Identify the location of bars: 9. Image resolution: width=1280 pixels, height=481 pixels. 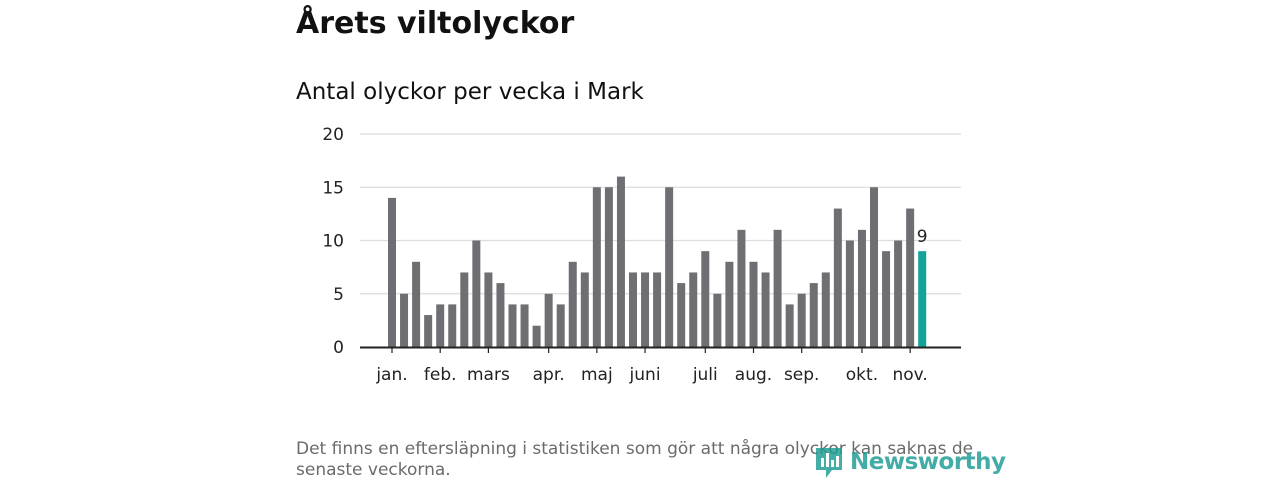
(658, 261).